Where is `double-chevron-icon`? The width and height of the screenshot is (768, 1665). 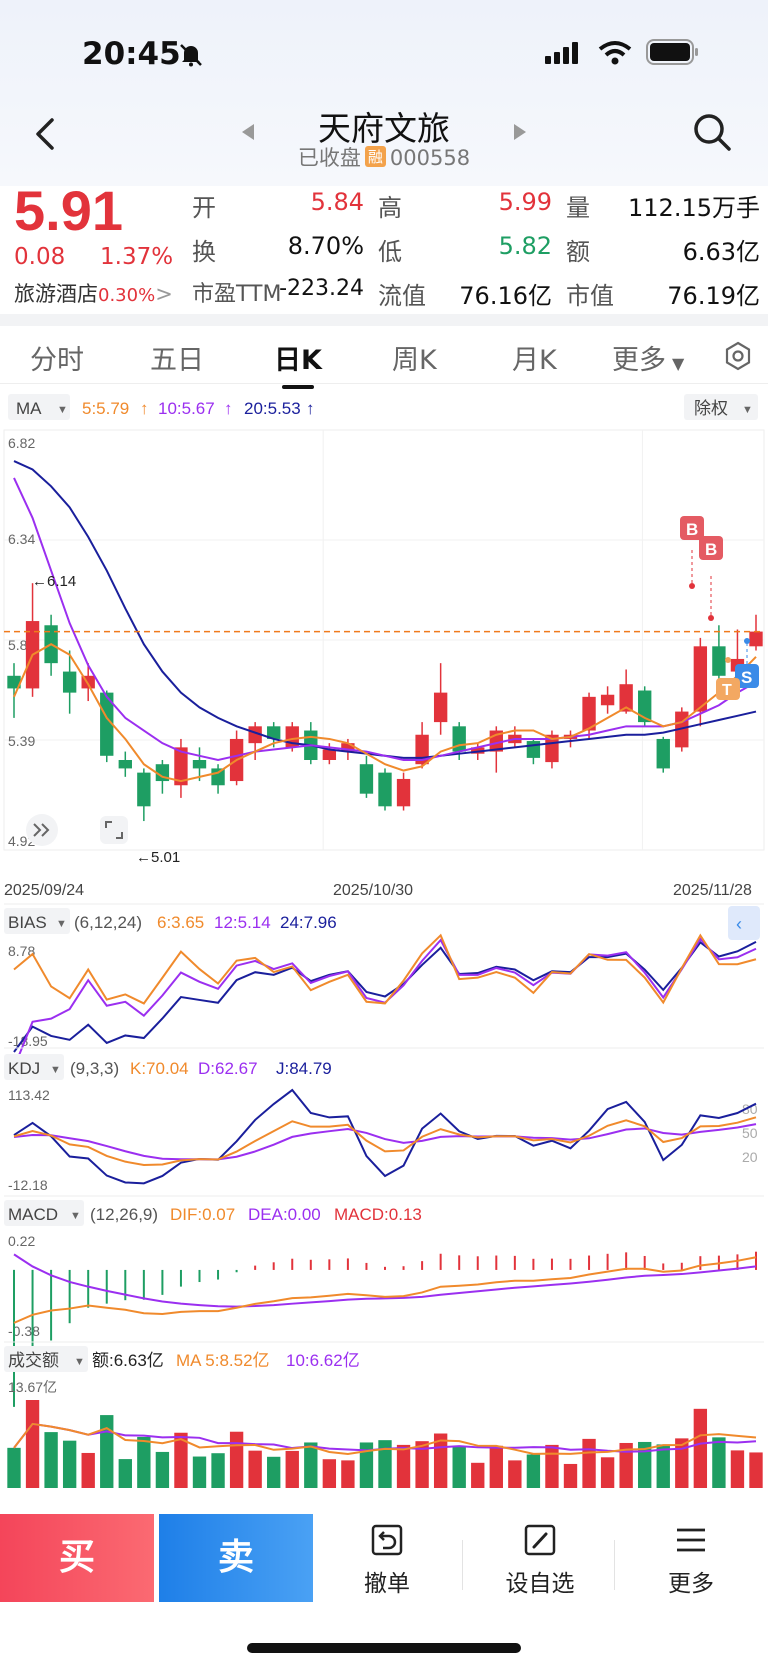 double-chevron-icon is located at coordinates (41, 830).